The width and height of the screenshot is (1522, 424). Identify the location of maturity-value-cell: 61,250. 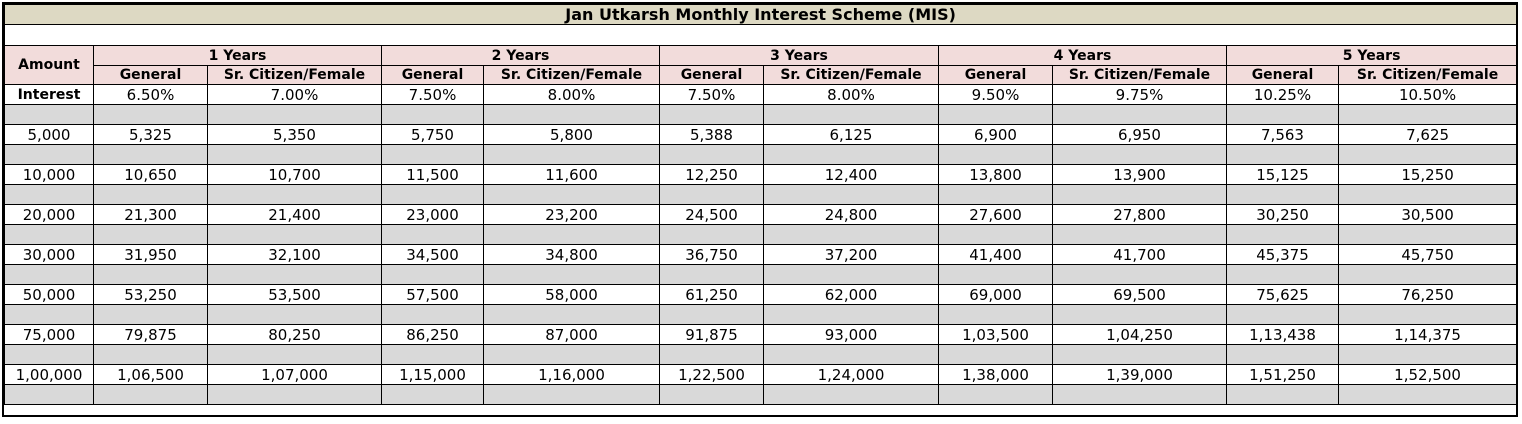
(711, 294).